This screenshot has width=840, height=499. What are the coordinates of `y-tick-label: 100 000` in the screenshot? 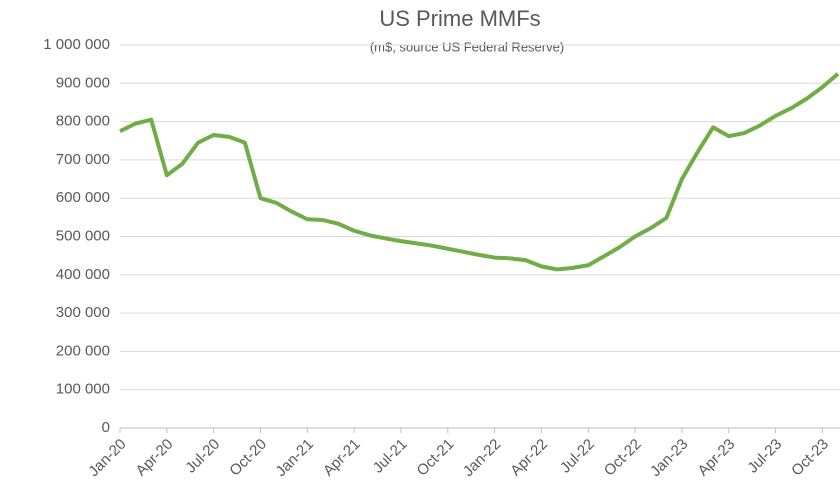 It's located at (83, 389).